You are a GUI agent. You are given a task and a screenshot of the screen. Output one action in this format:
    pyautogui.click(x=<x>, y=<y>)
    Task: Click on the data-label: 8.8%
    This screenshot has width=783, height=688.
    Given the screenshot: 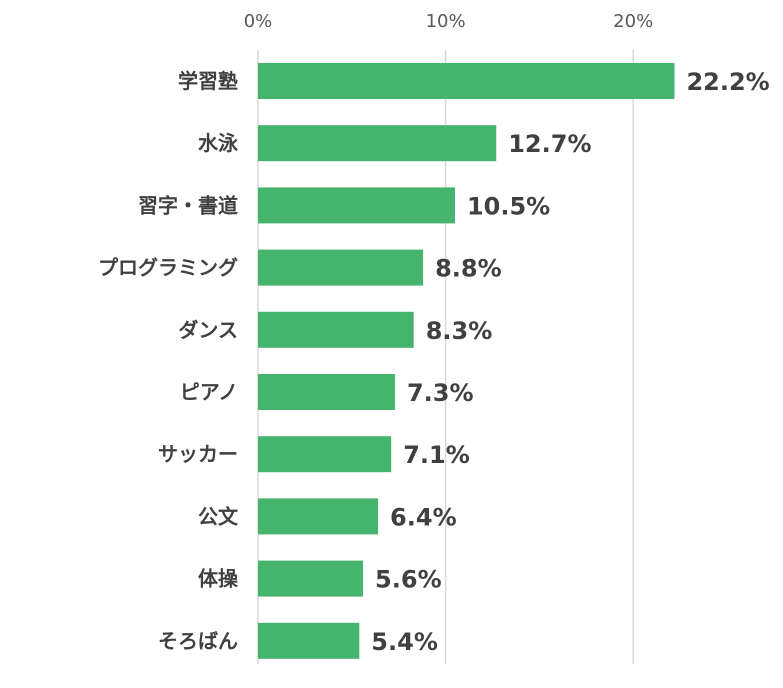 What is the action you would take?
    pyautogui.click(x=468, y=269)
    